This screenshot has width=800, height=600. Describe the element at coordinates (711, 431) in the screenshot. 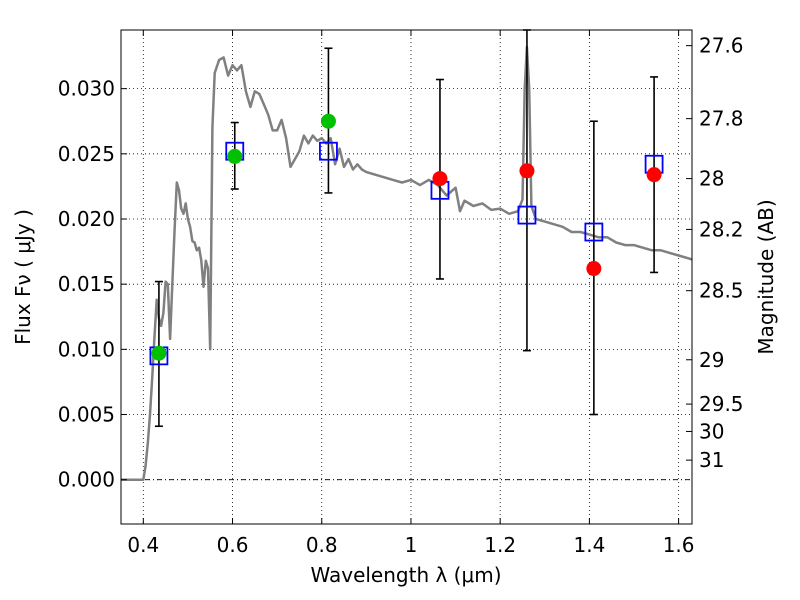

I see `y2-tick-label: 30` at that location.